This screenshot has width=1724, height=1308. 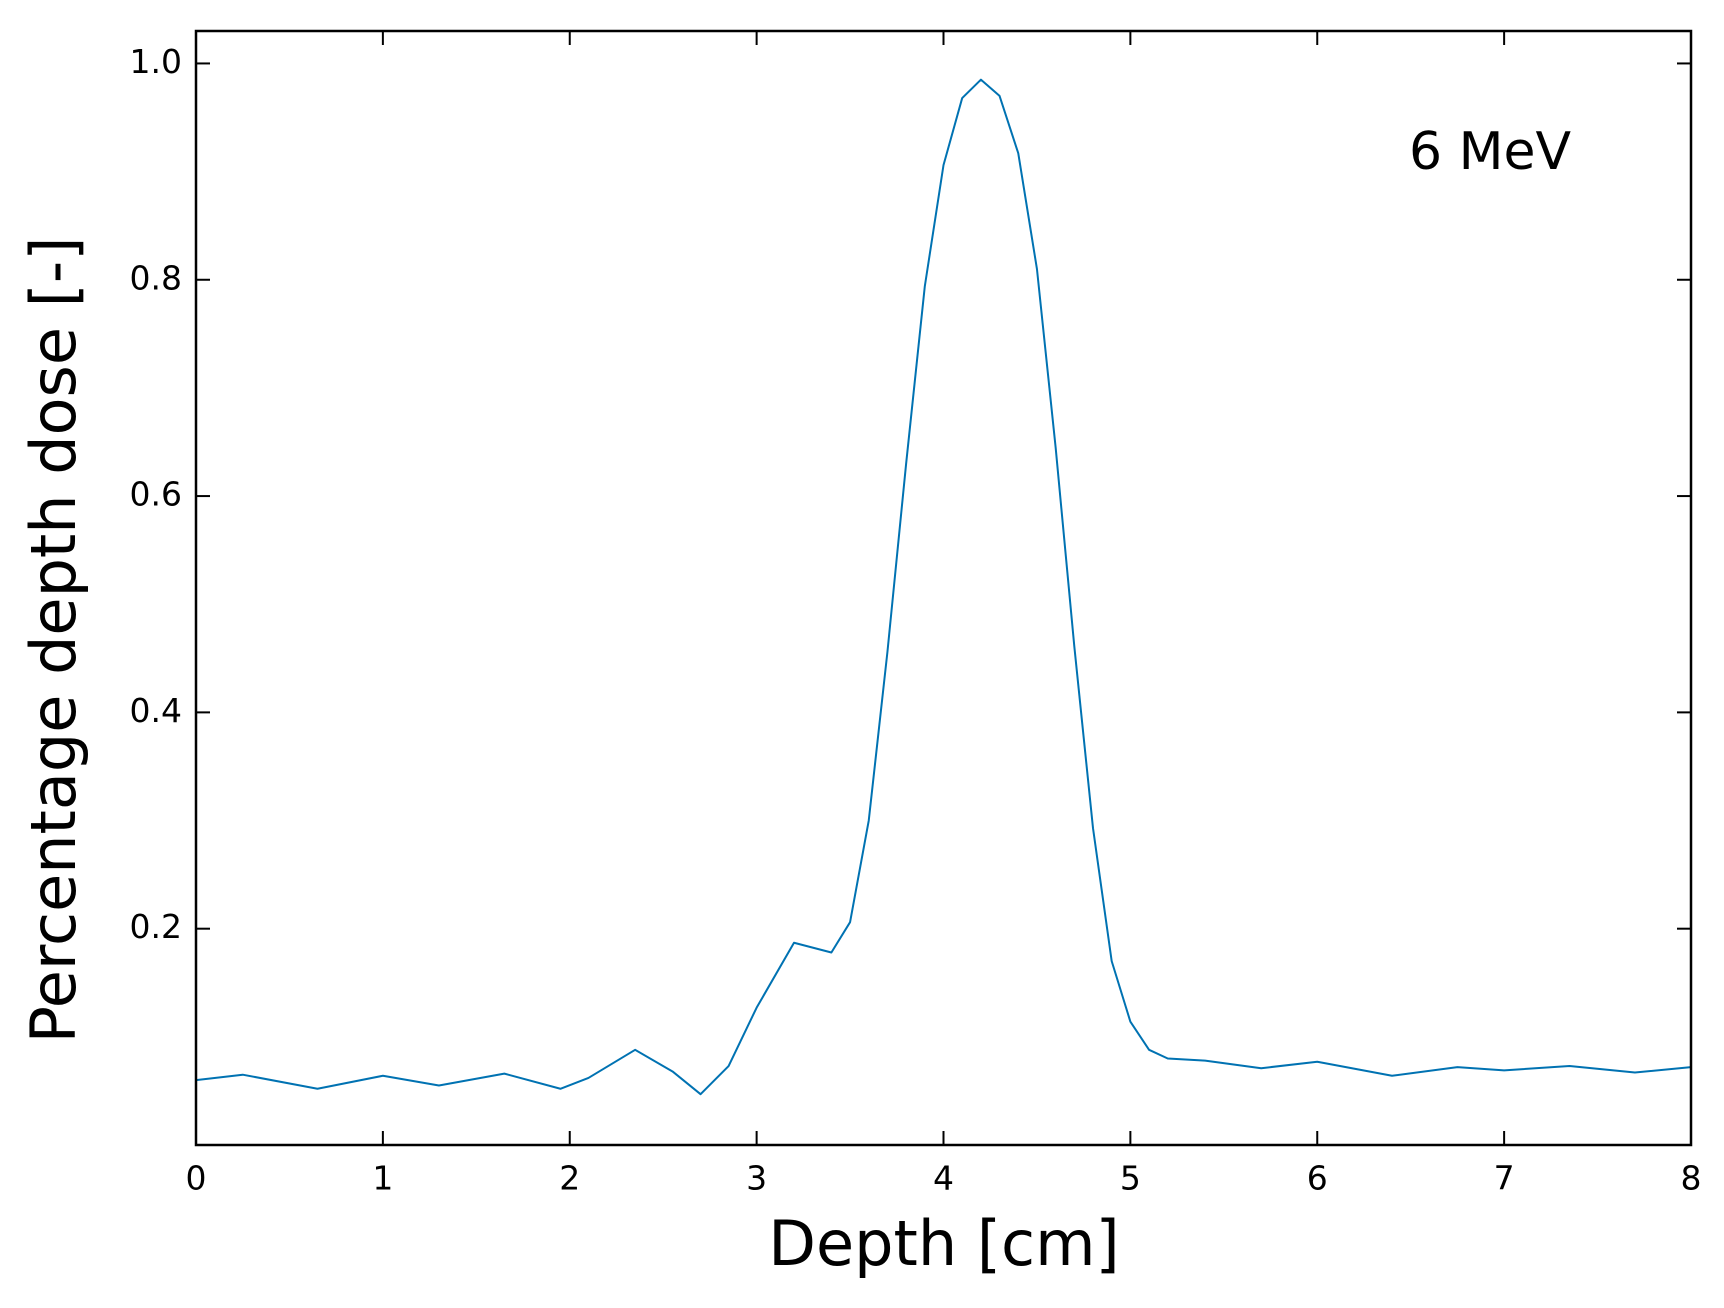 What do you see at coordinates (156, 926) in the screenshot?
I see `y-tick-label: 0.2` at bounding box center [156, 926].